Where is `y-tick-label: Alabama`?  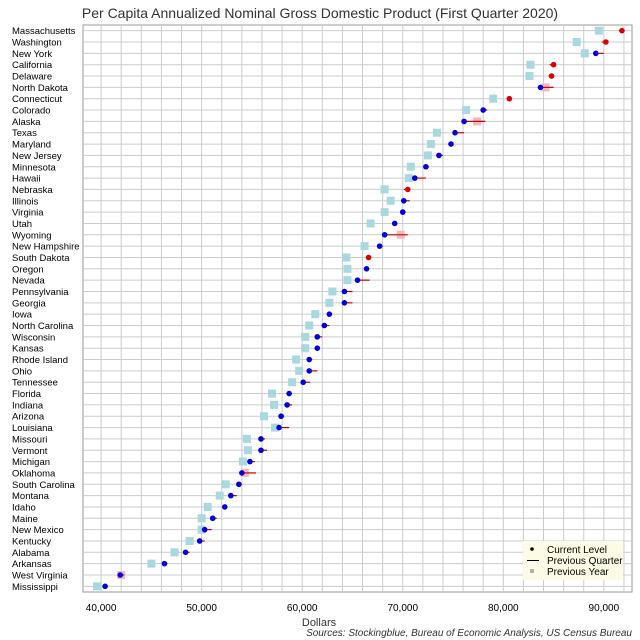
y-tick-label: Alabama is located at coordinates (31, 553).